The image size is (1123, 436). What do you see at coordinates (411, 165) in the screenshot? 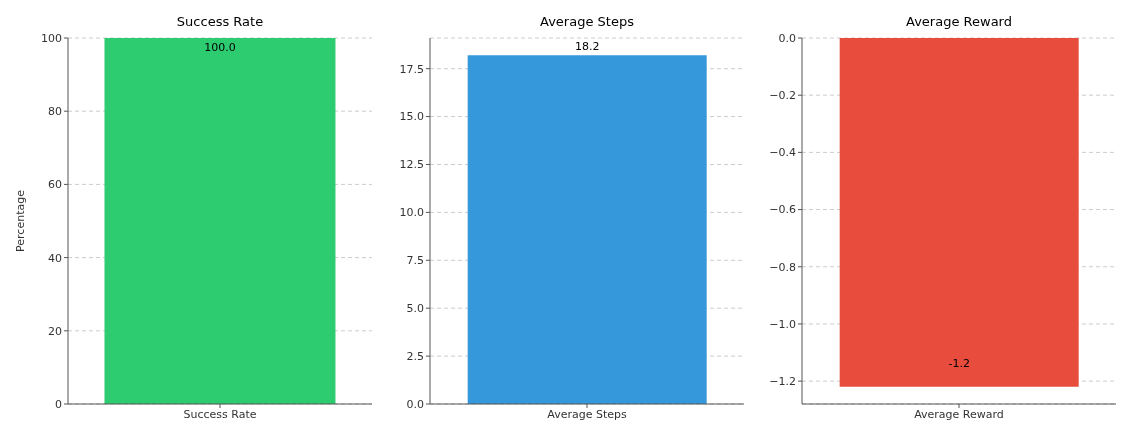
I see `y-tick-label: 12.5` at bounding box center [411, 165].